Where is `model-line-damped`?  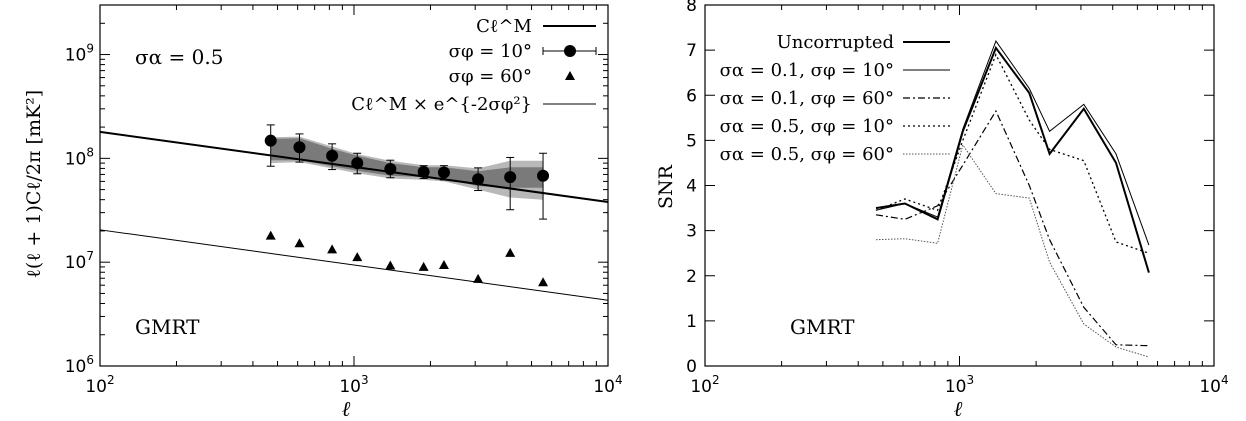
model-line-damped is located at coordinates (354, 265).